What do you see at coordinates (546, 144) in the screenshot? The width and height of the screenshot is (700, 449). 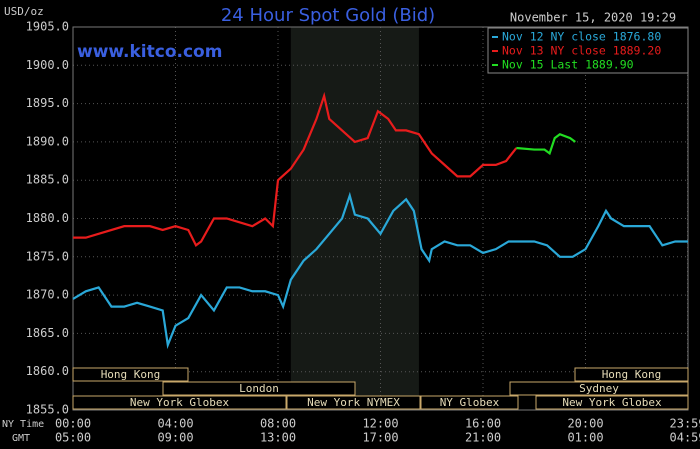 I see `series-line` at bounding box center [546, 144].